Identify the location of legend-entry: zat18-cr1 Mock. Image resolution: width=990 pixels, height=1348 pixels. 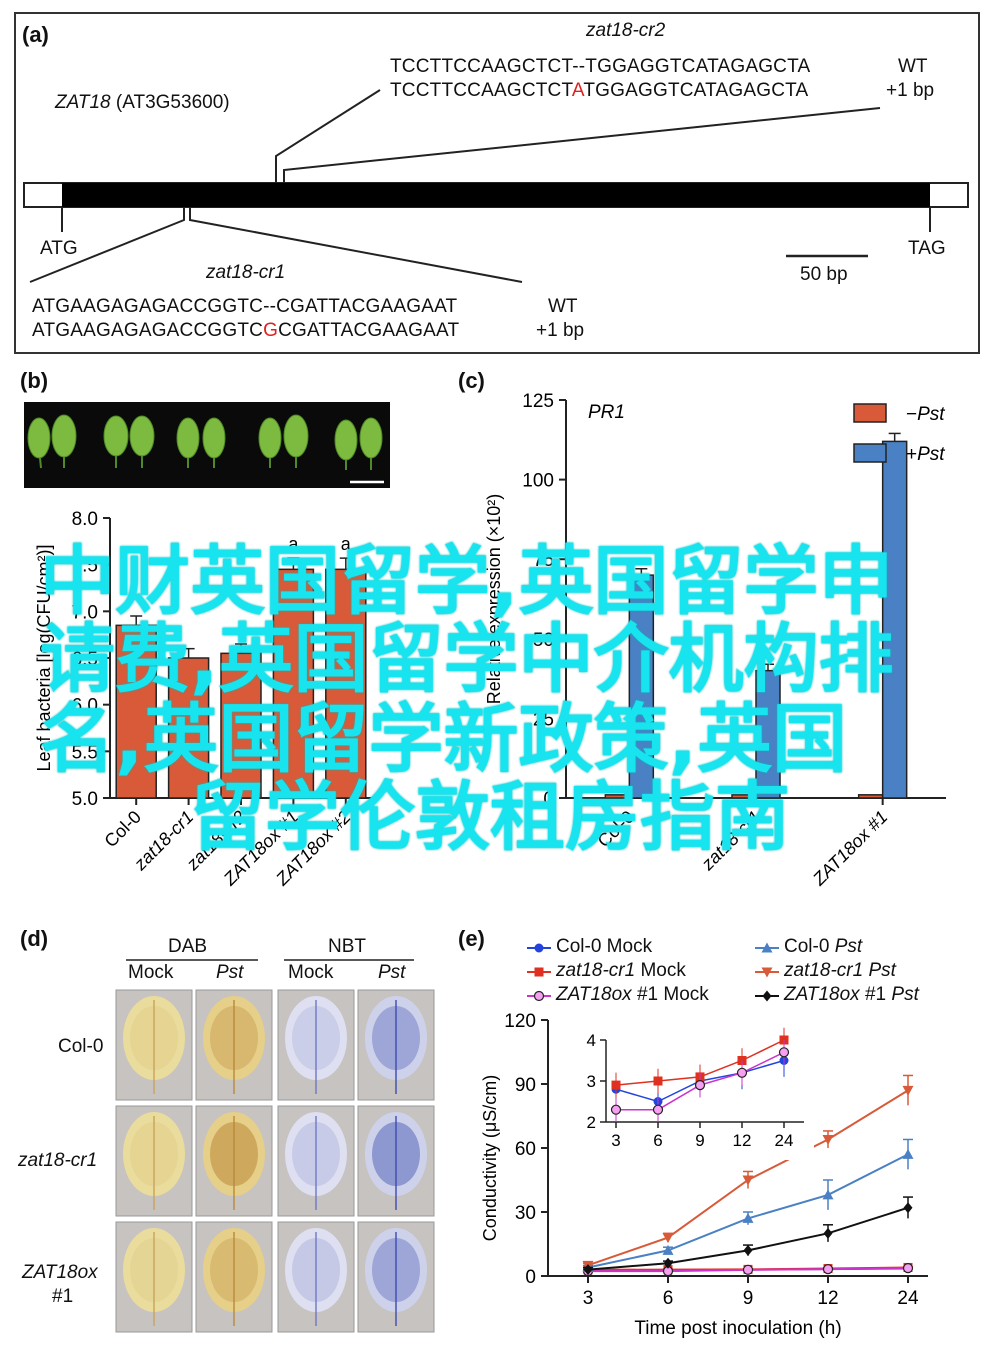
(606, 971).